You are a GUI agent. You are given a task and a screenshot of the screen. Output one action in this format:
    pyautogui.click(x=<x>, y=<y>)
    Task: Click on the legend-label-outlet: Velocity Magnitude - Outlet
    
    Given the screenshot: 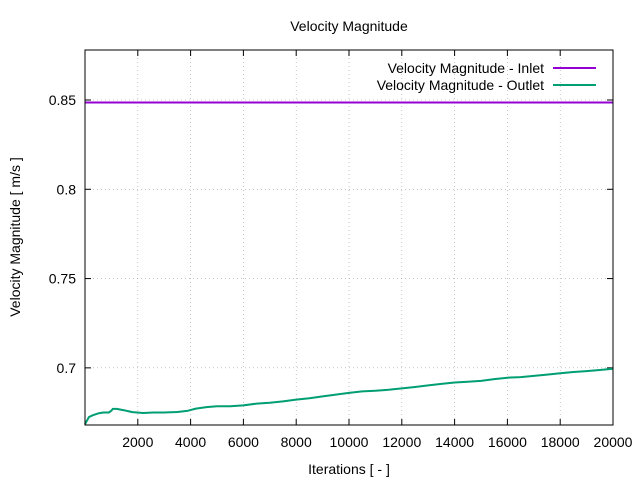 What is the action you would take?
    pyautogui.click(x=460, y=85)
    